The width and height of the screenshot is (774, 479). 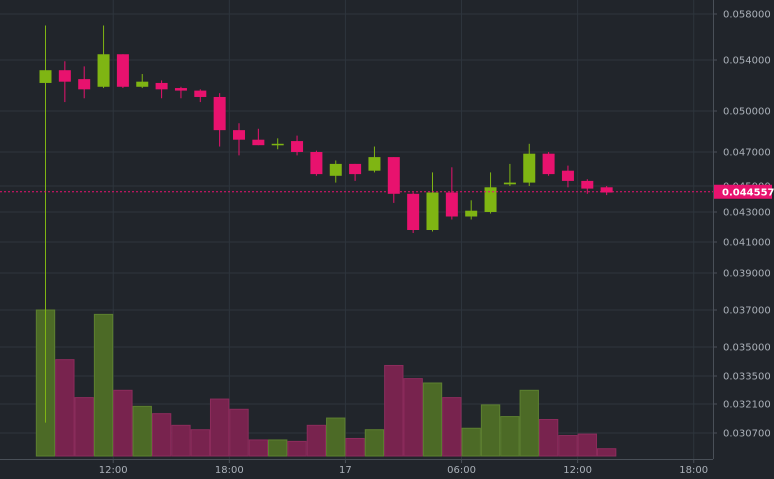 What do you see at coordinates (747, 15) in the screenshot?
I see `price-tick-label: 0.058000` at bounding box center [747, 15].